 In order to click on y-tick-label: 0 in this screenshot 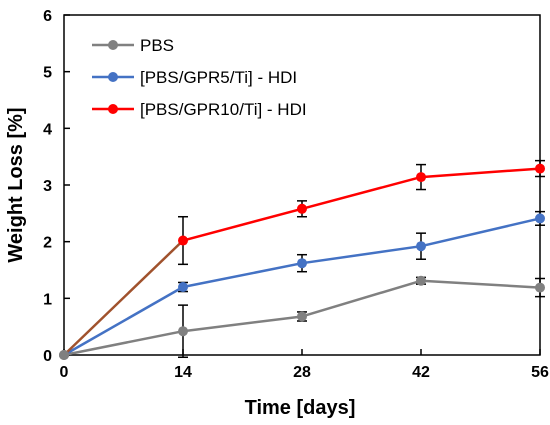, I will do `click(47, 356)`.